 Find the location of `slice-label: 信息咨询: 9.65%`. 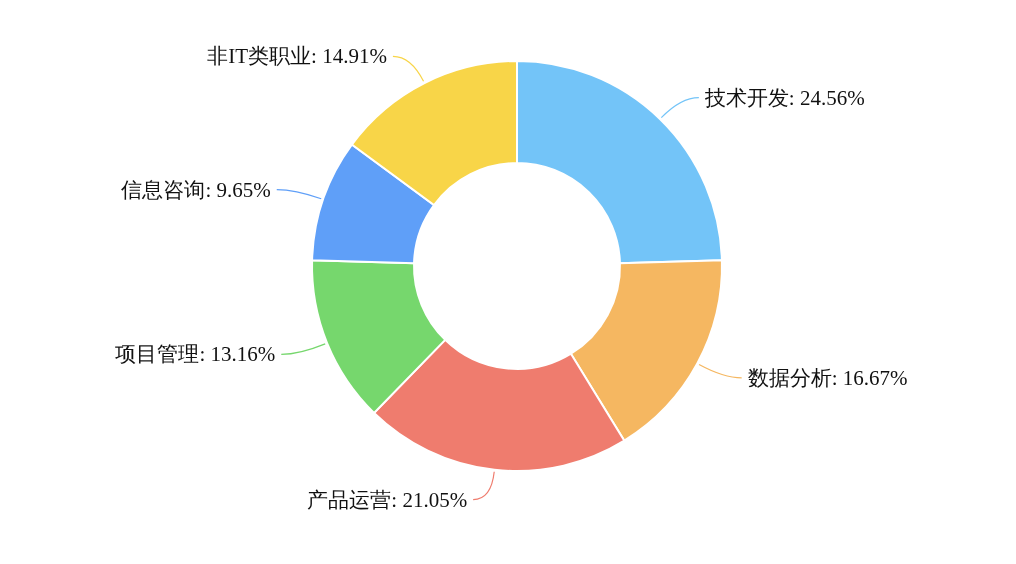

slice-label: 信息咨询: 9.65% is located at coordinates (196, 189).